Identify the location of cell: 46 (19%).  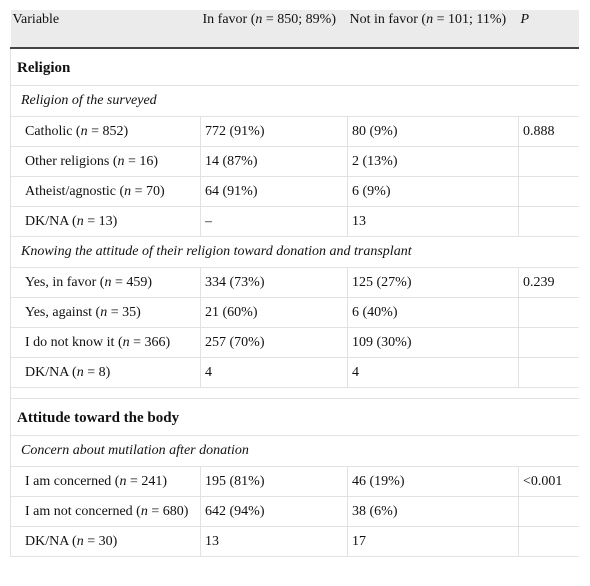
(433, 481).